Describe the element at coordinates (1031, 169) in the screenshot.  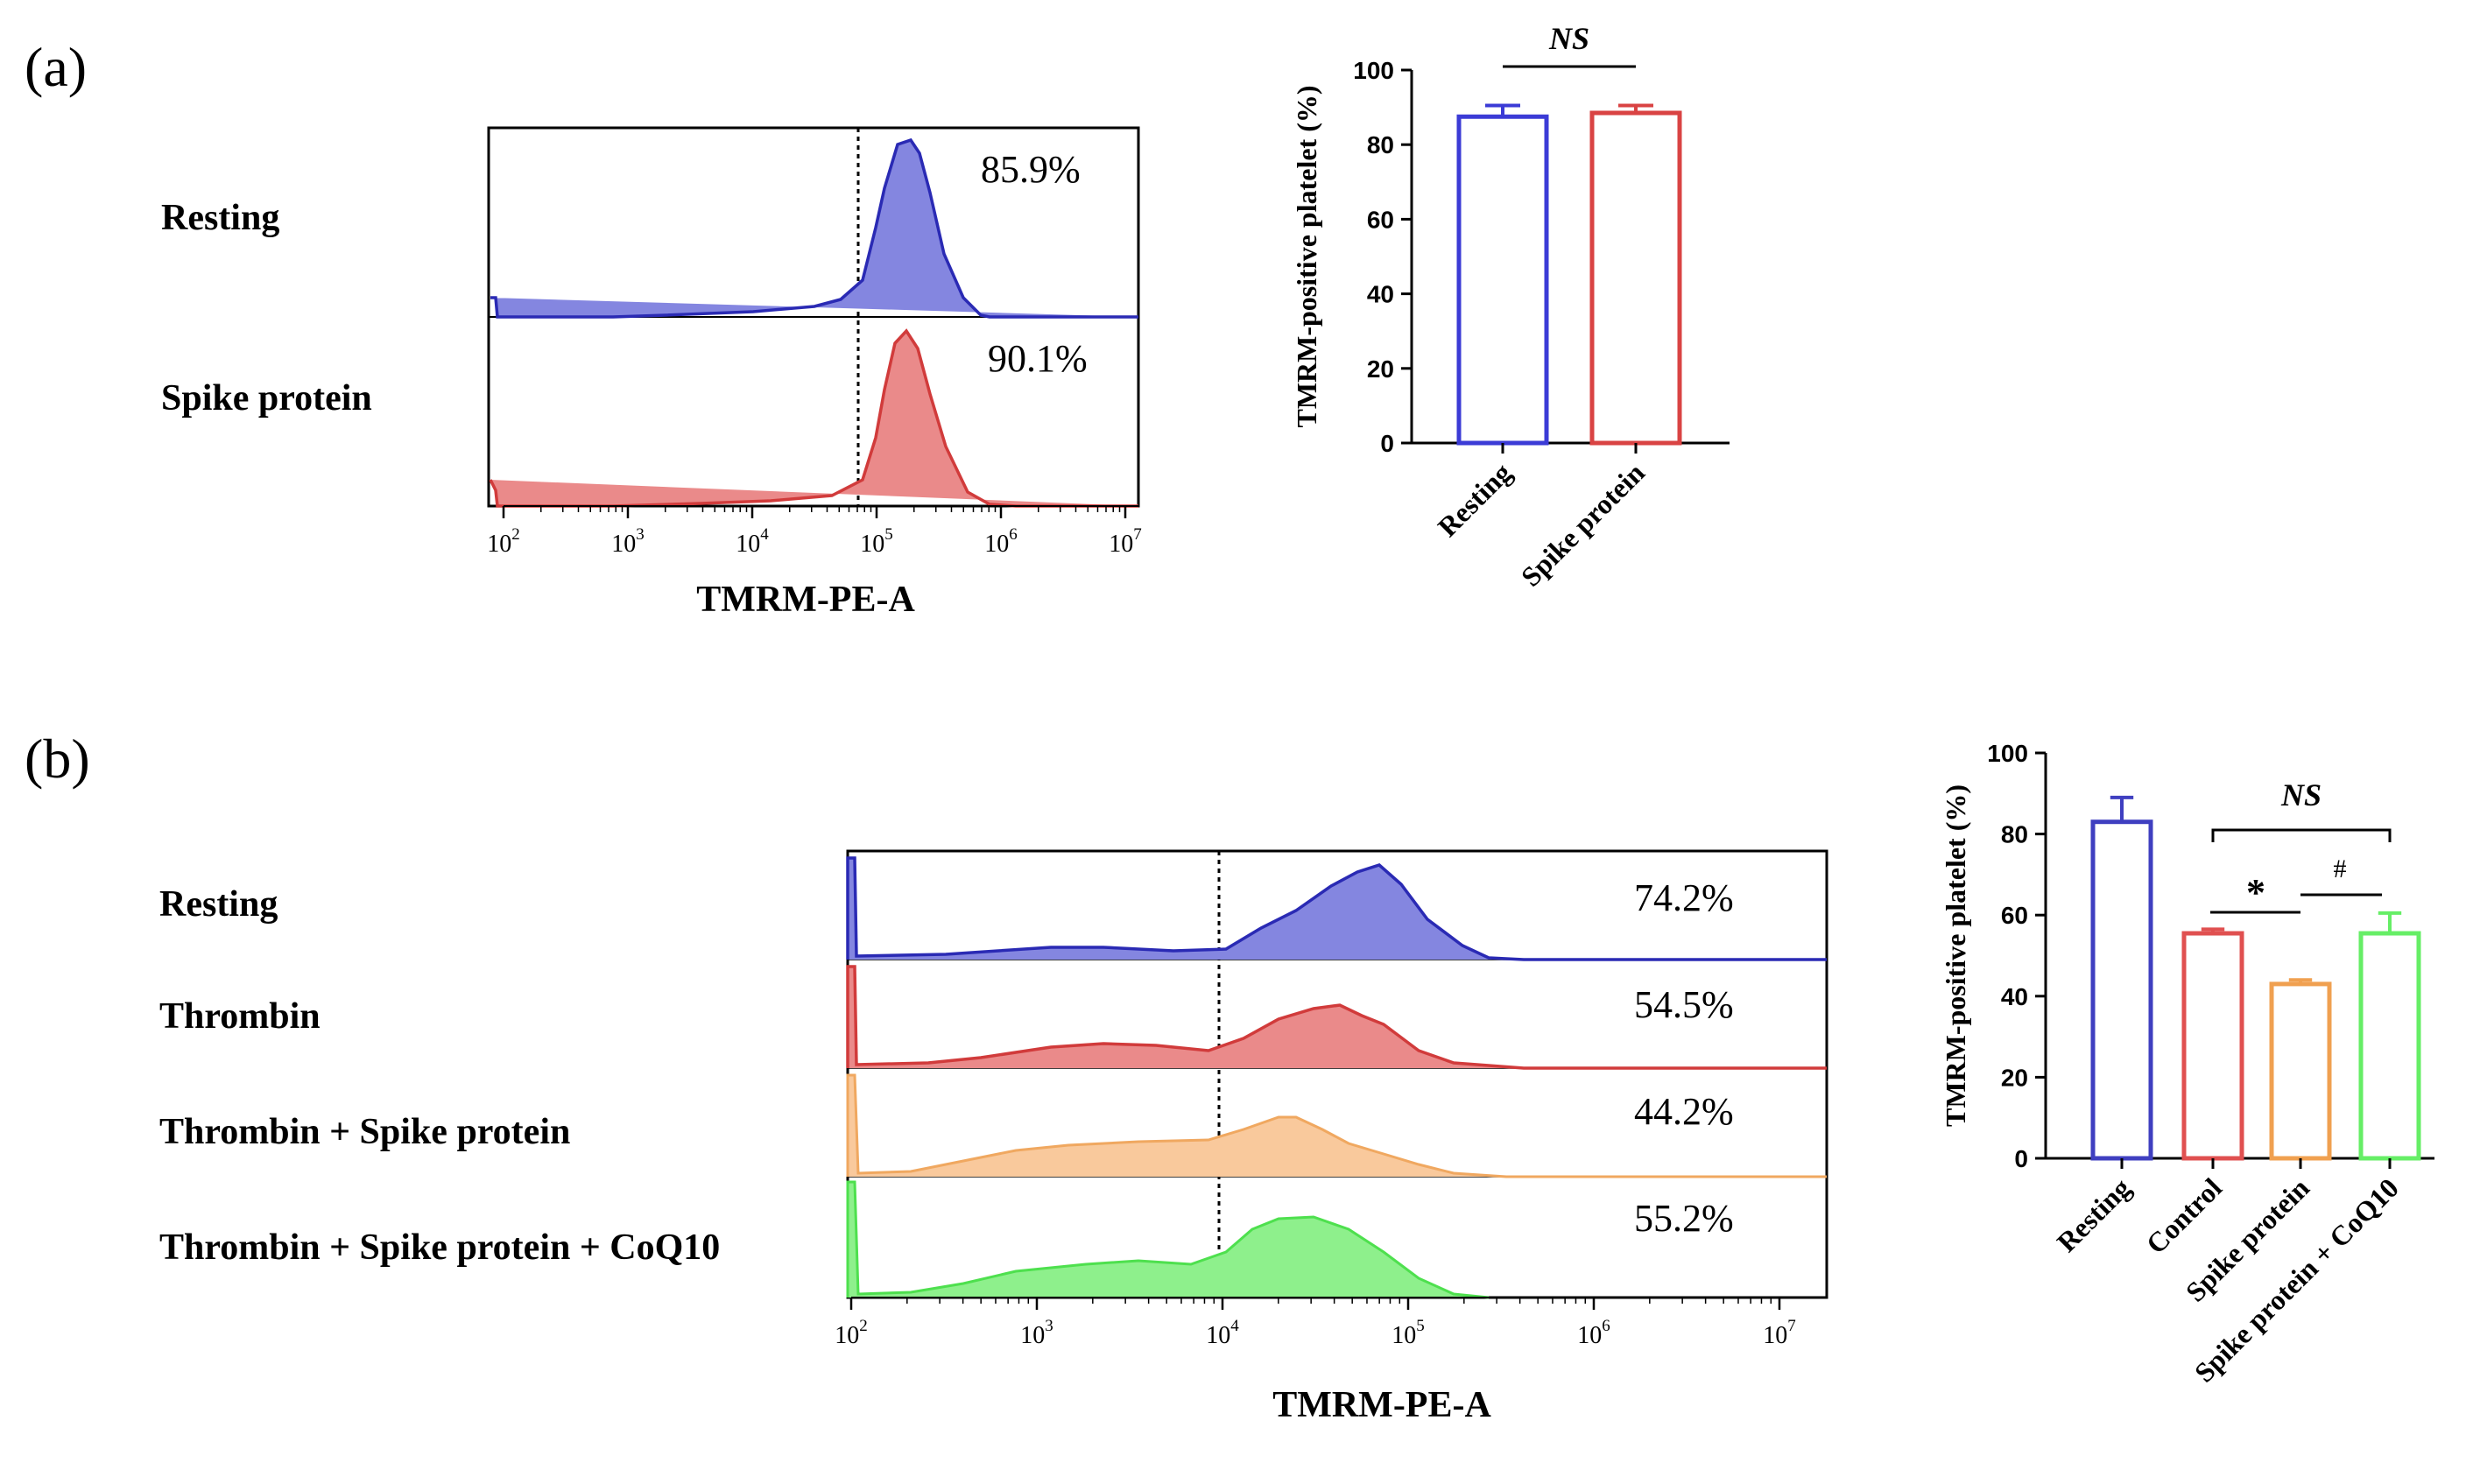
I see `hist-a-percent-resting: 85.9%` at that location.